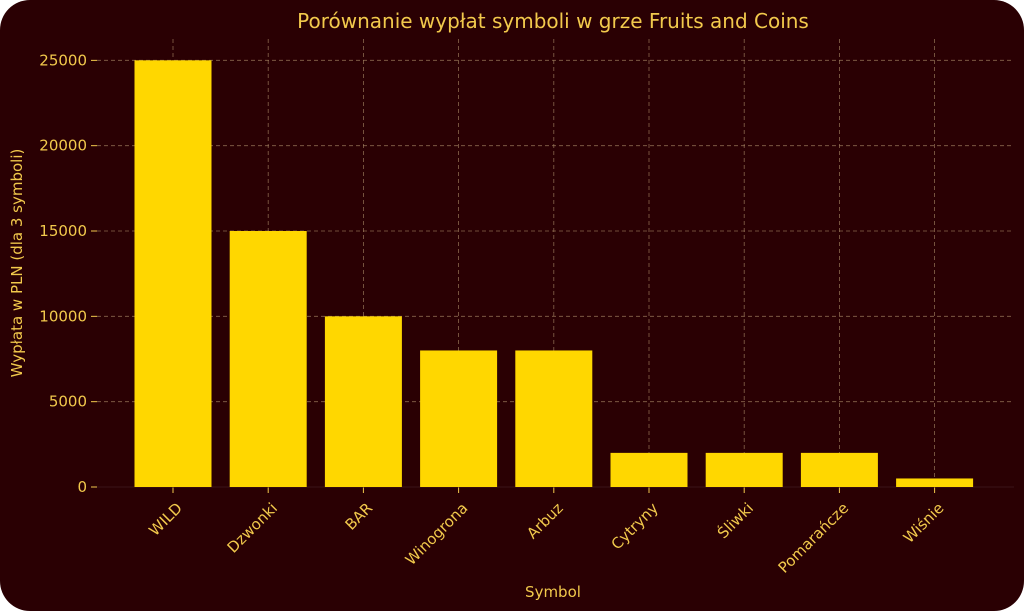 This screenshot has height=611, width=1024. I want to click on bar-arbuz, so click(554, 418).